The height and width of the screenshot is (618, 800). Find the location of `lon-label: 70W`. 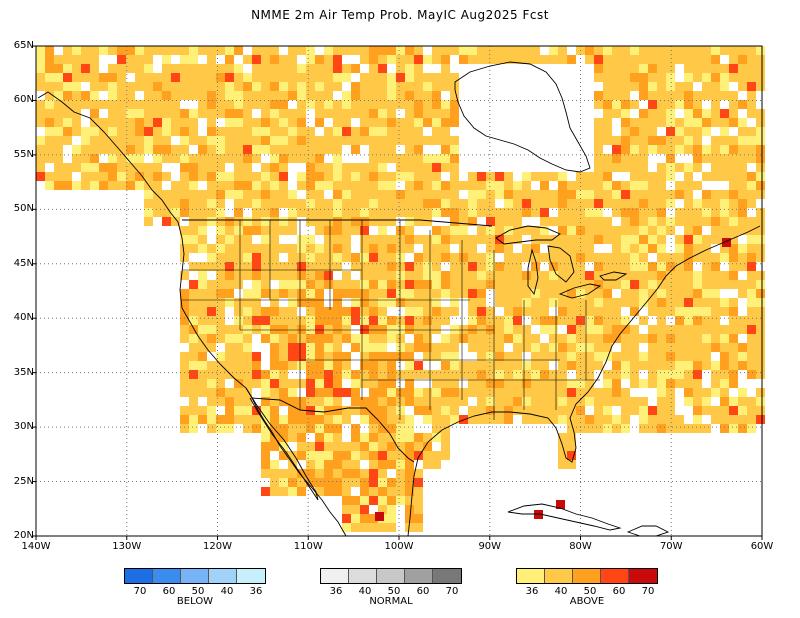

lon-label: 70W is located at coordinates (671, 546).